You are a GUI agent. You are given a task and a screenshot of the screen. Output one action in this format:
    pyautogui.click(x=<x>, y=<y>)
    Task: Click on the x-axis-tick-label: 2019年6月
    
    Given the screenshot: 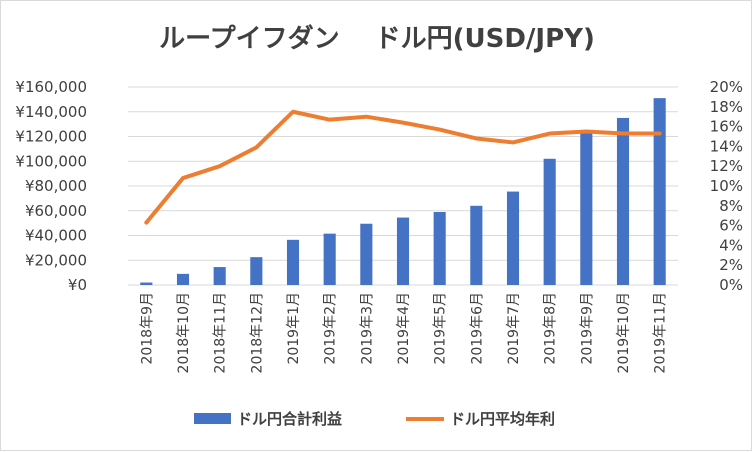 What is the action you would take?
    pyautogui.click(x=477, y=328)
    